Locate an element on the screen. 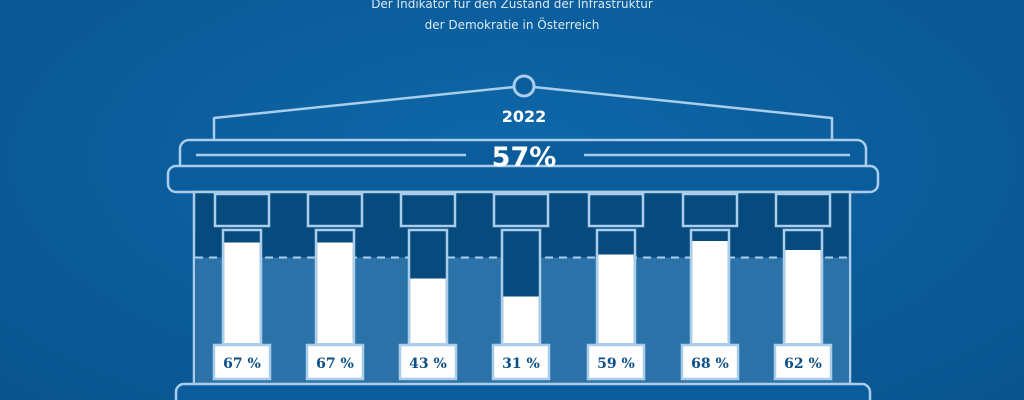  column-value-label: 31 % is located at coordinates (521, 364).